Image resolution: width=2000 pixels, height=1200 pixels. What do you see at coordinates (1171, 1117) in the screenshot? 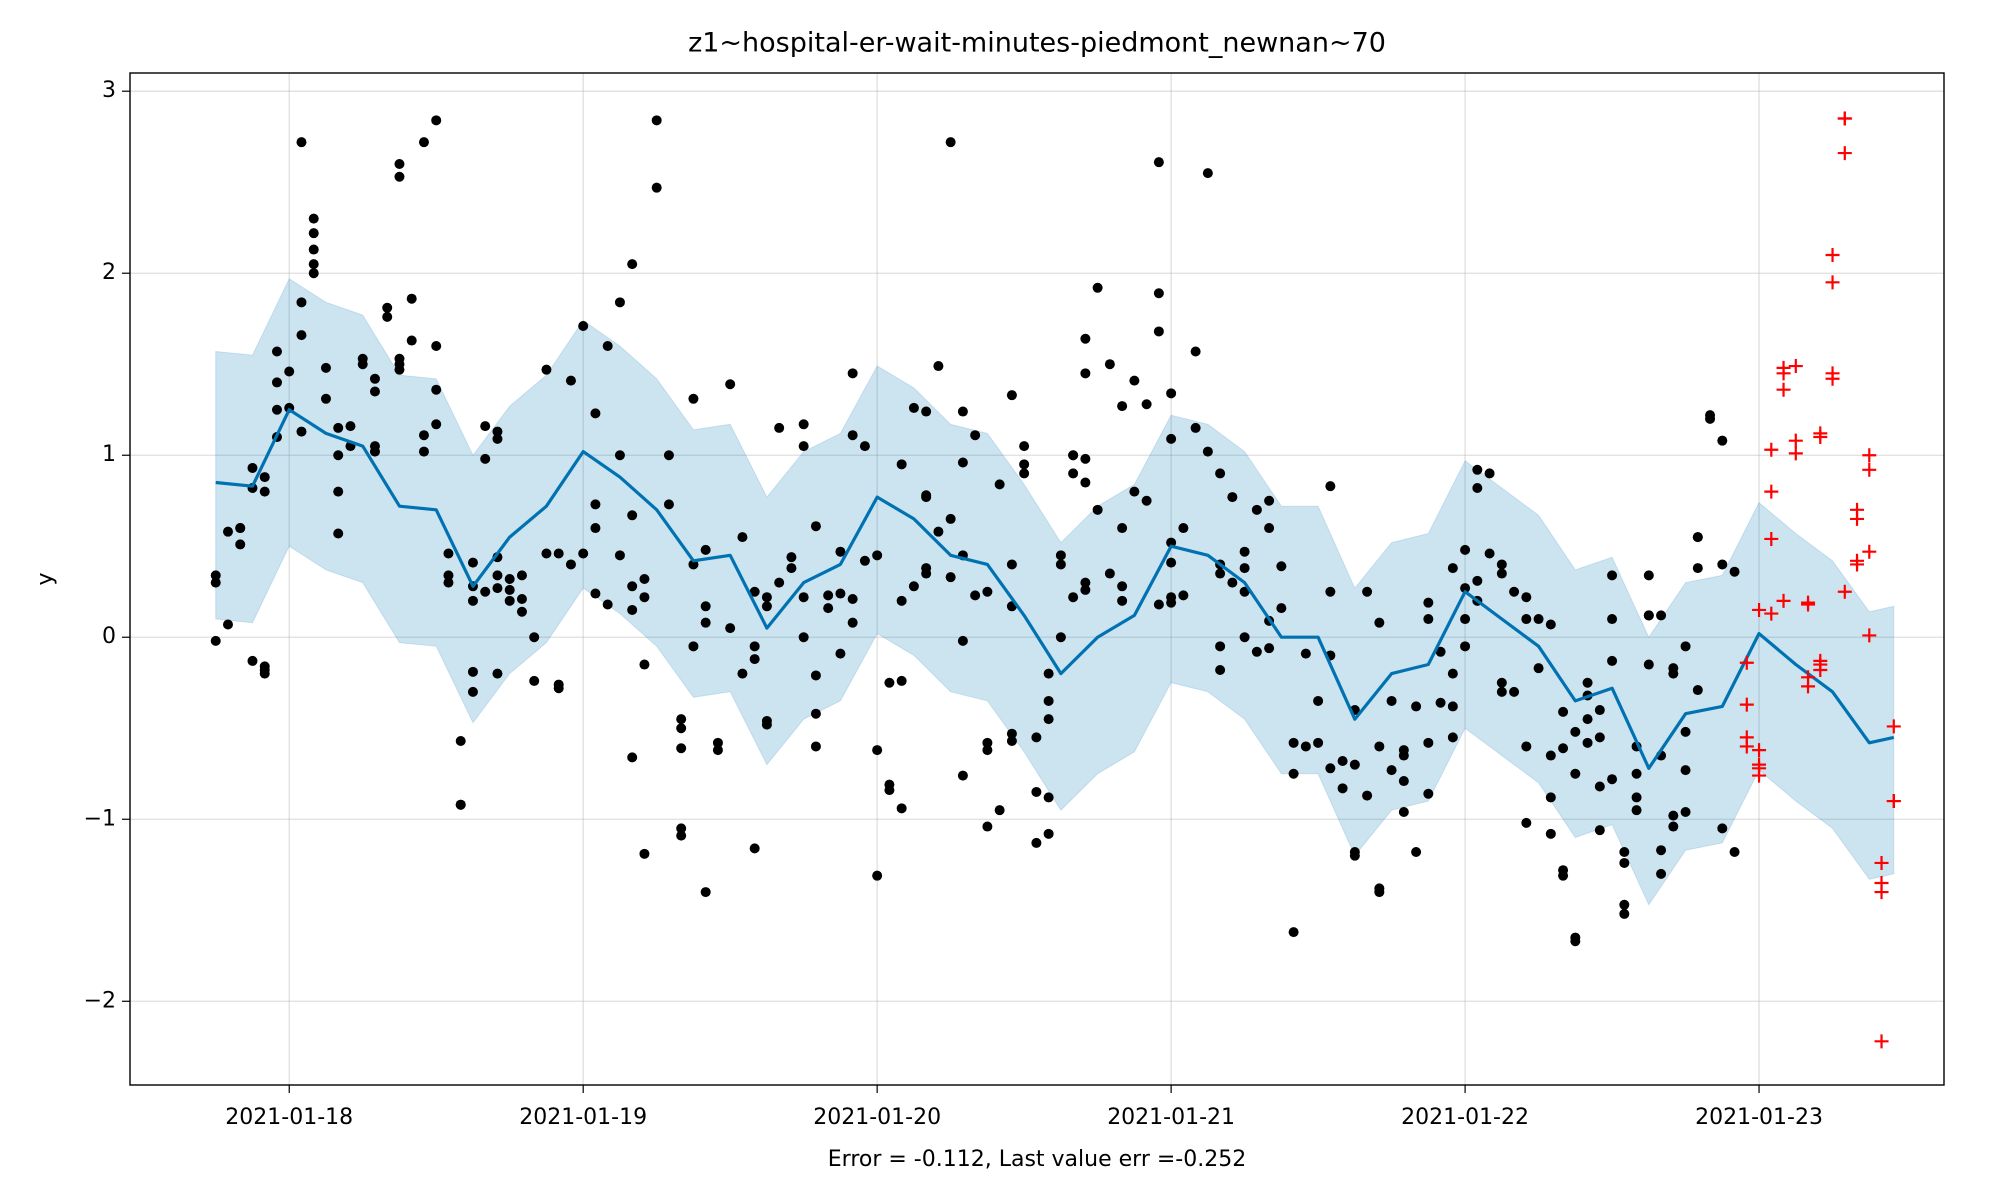
I see `x-tick-label: 2021-01-21` at bounding box center [1171, 1117].